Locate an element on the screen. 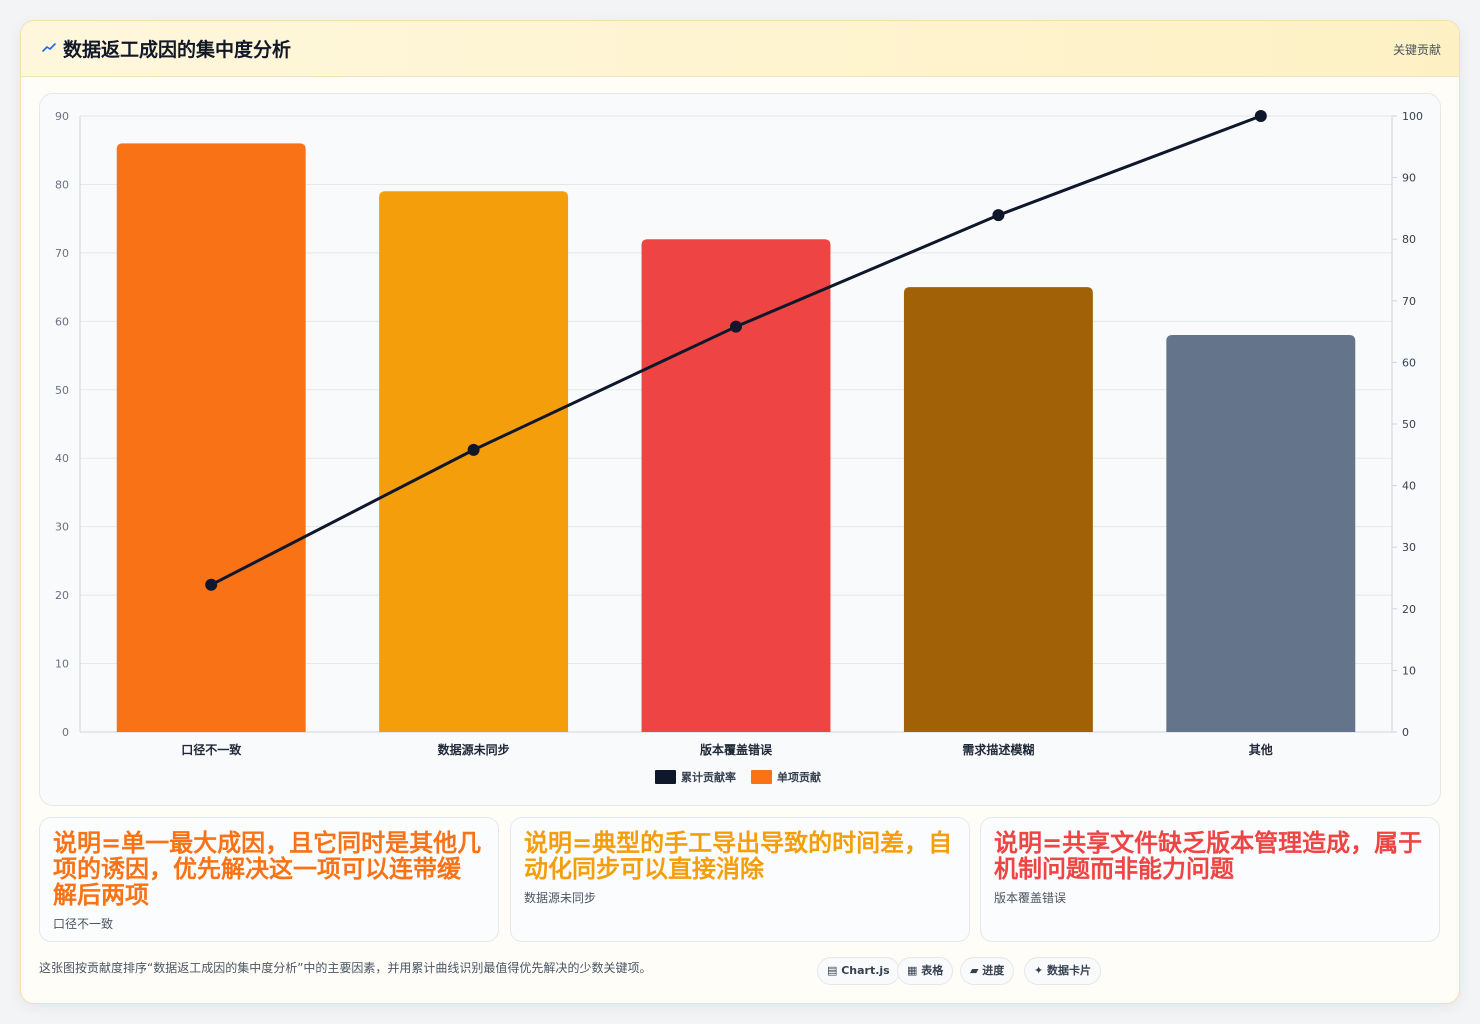 The height and width of the screenshot is (1024, 1480). y2-tick-label: 20 is located at coordinates (1409, 609).